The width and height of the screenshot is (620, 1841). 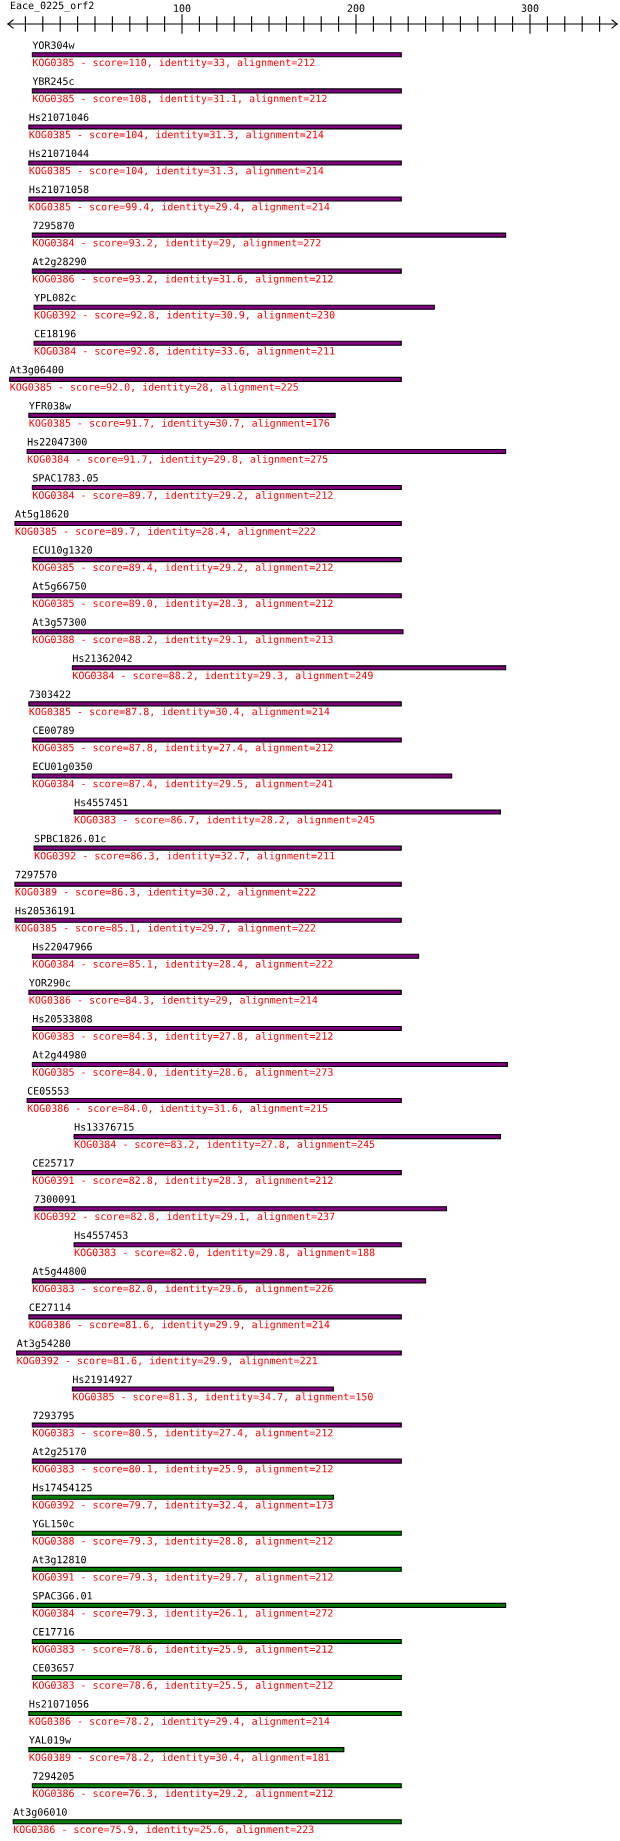 I want to click on y-tick-label: Hs21071058, so click(x=59, y=189).